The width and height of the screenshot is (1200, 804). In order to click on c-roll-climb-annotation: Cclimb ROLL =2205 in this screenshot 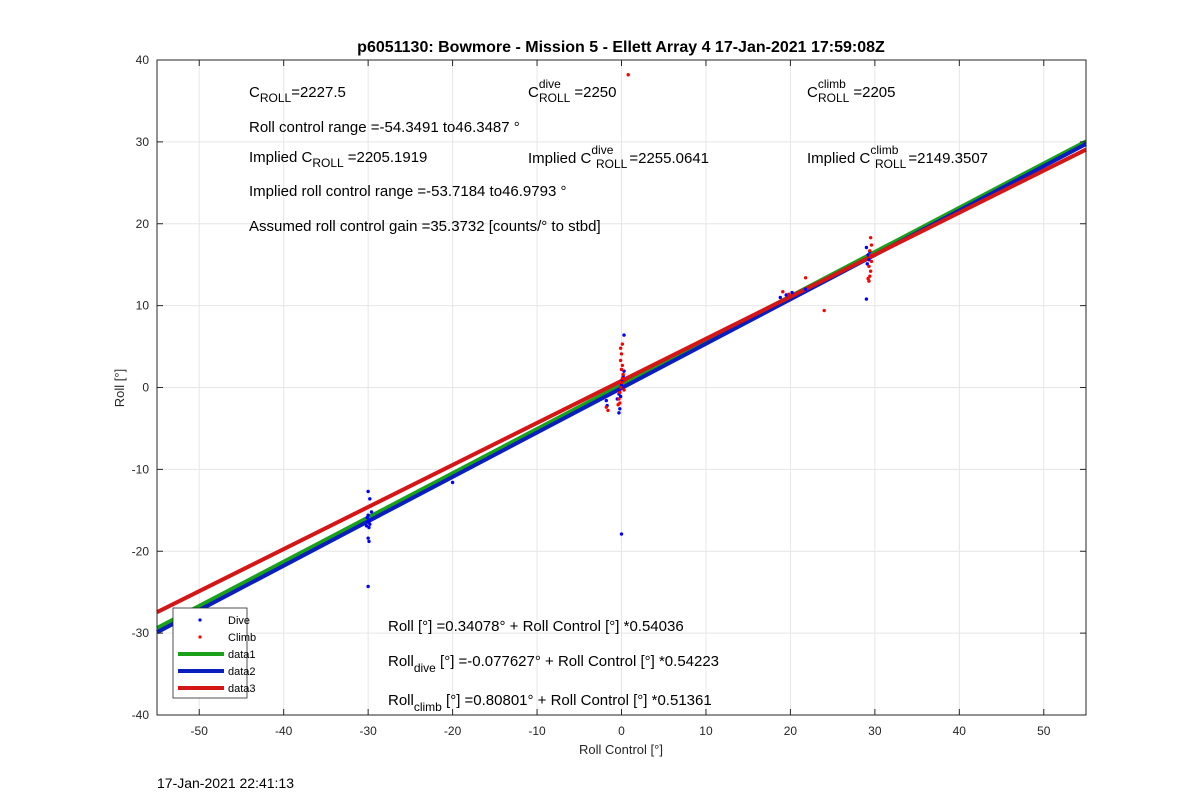, I will do `click(851, 91)`.